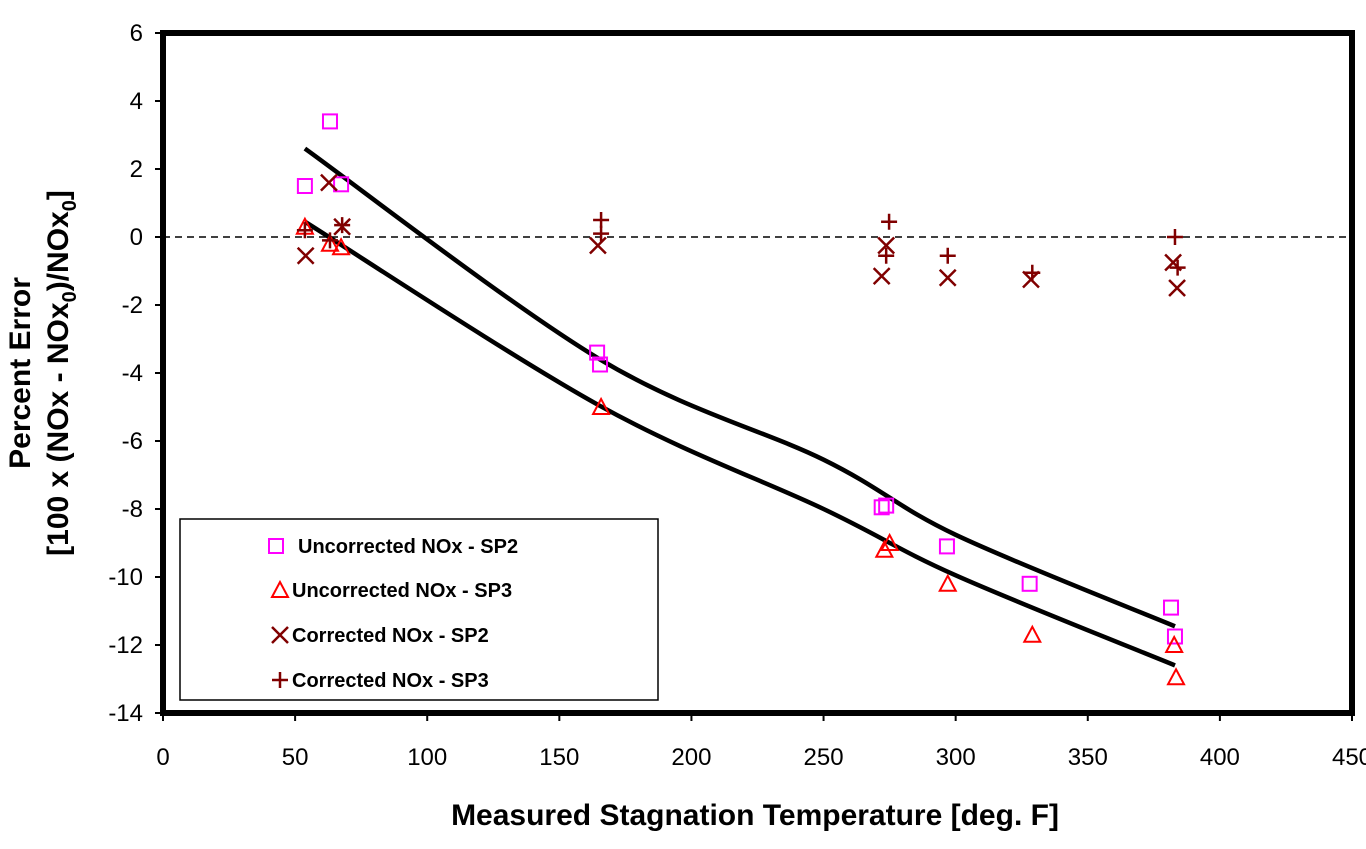 The image size is (1366, 849). I want to click on x-tick-label: 300, so click(956, 757).